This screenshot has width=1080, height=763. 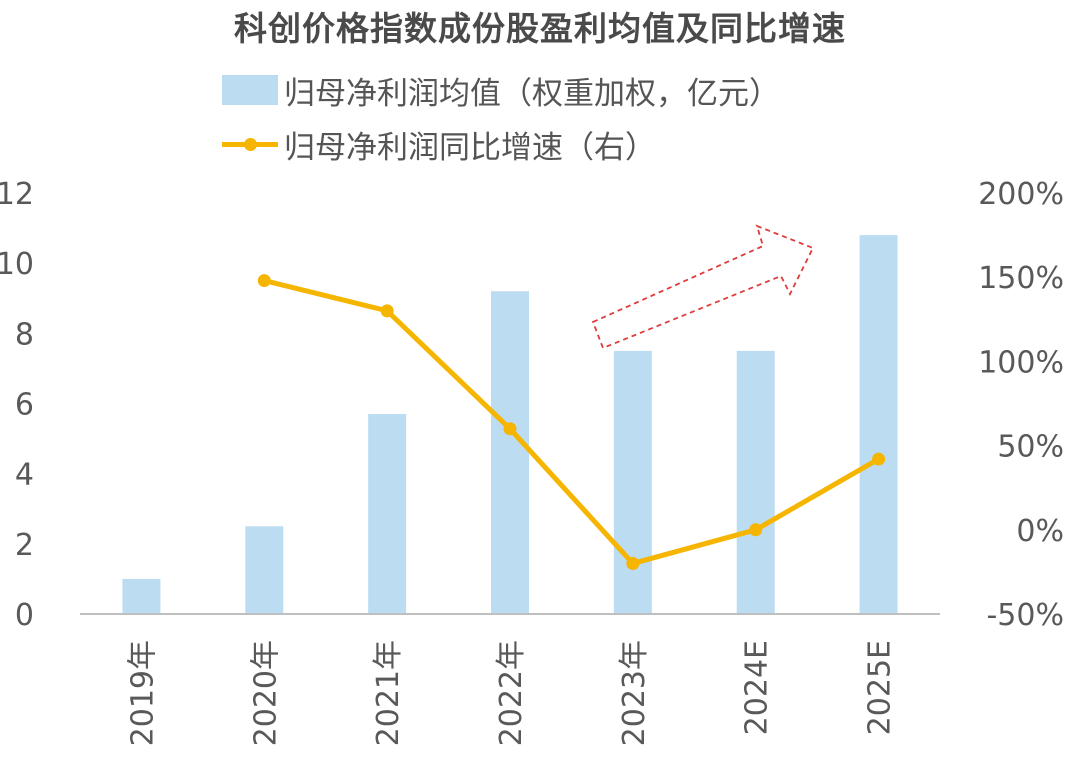 What do you see at coordinates (1025, 615) in the screenshot?
I see `y-right-tick-0: -50%` at bounding box center [1025, 615].